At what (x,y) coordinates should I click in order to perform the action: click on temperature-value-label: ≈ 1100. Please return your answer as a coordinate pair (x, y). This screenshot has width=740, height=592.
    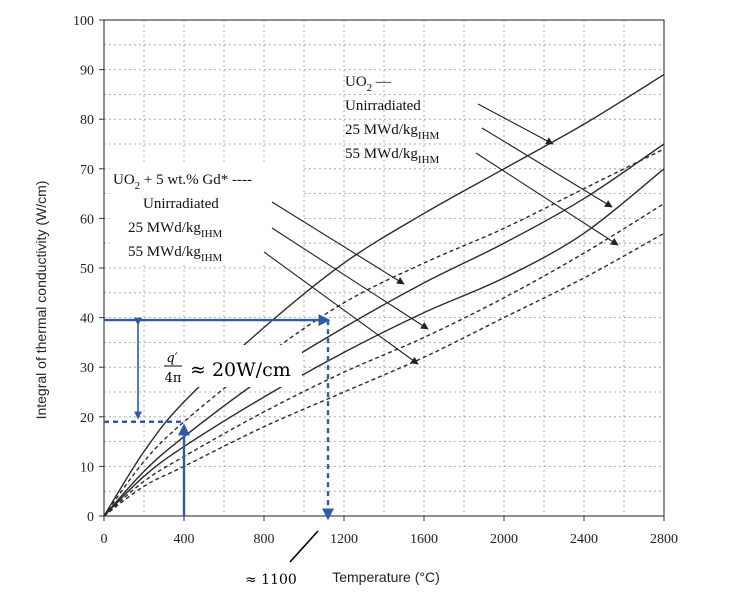
    Looking at the image, I should click on (271, 580).